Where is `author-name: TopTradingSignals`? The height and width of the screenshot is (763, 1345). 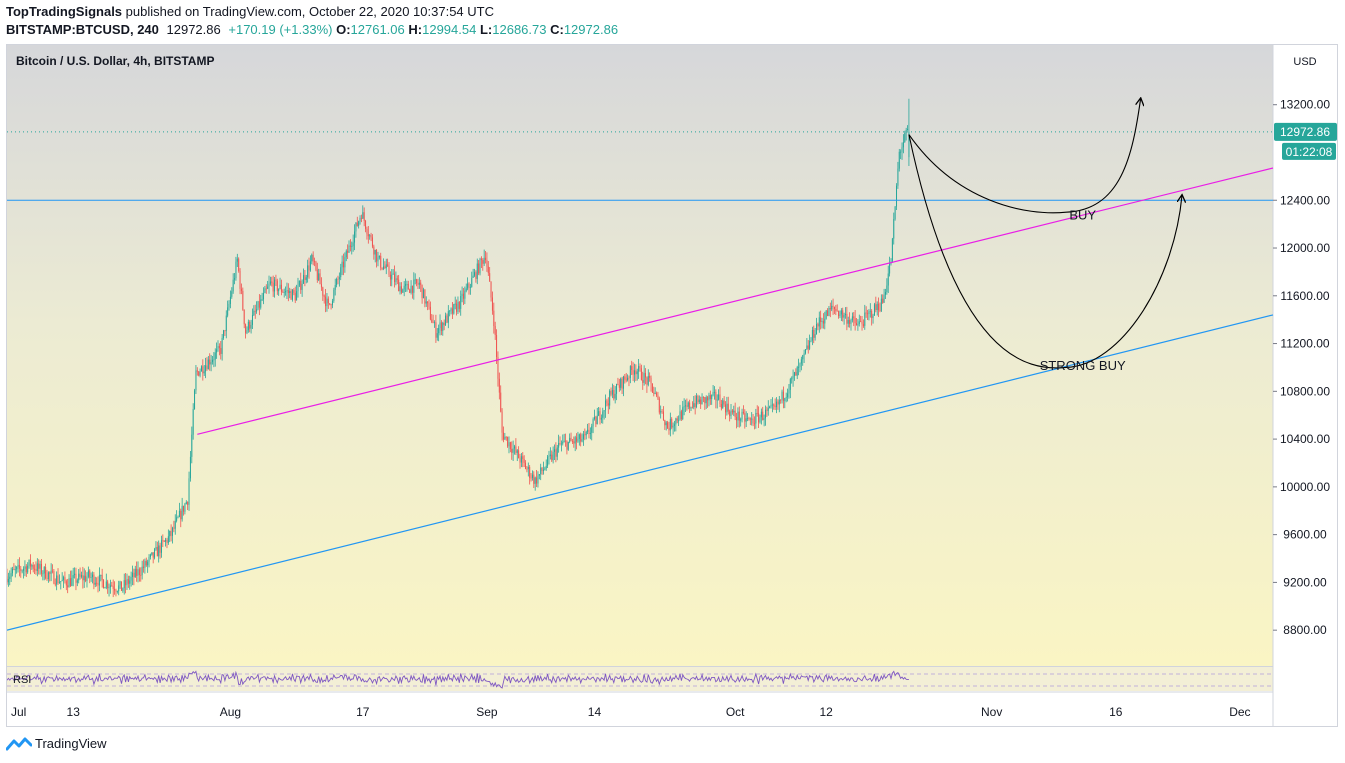
author-name: TopTradingSignals is located at coordinates (64, 11).